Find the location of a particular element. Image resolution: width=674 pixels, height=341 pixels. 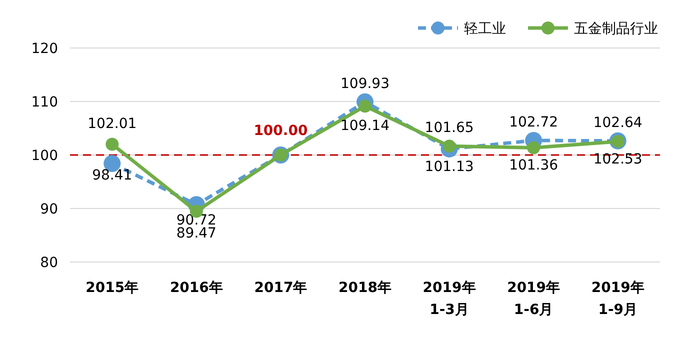

x-tick-label: 2017年 is located at coordinates (281, 288).